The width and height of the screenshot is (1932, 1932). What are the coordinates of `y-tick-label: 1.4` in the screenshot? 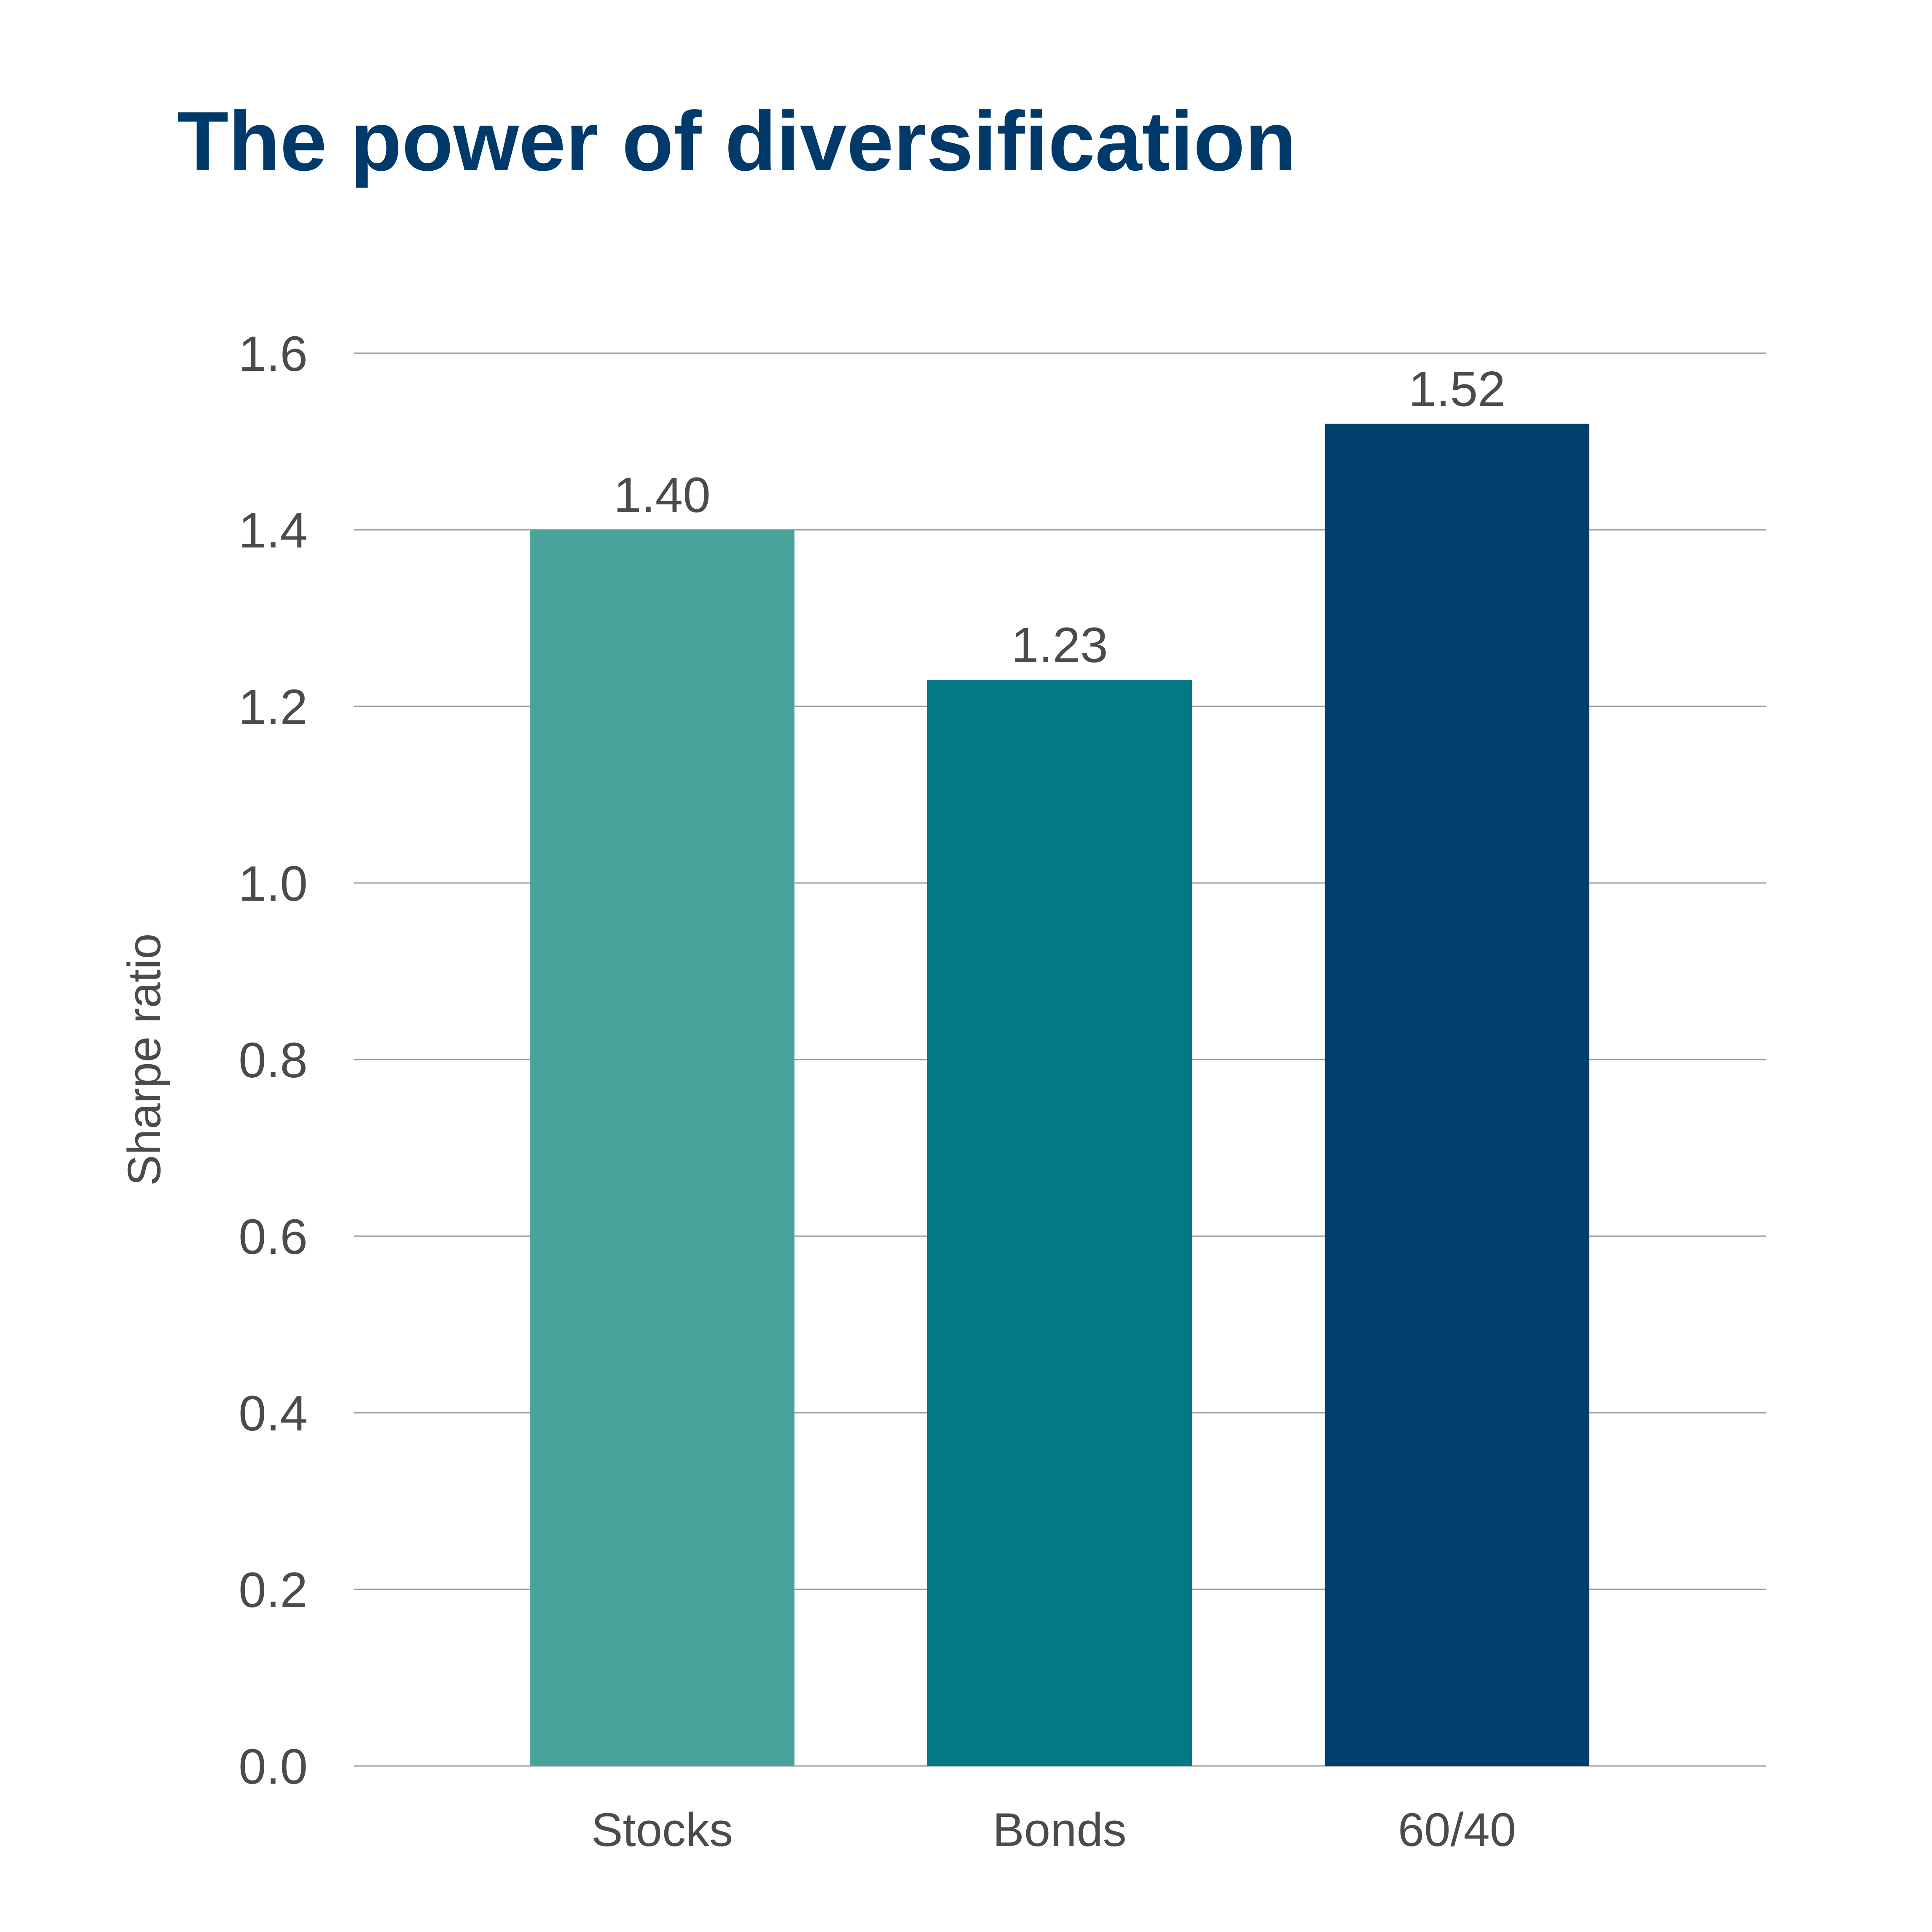 It's located at (273, 530).